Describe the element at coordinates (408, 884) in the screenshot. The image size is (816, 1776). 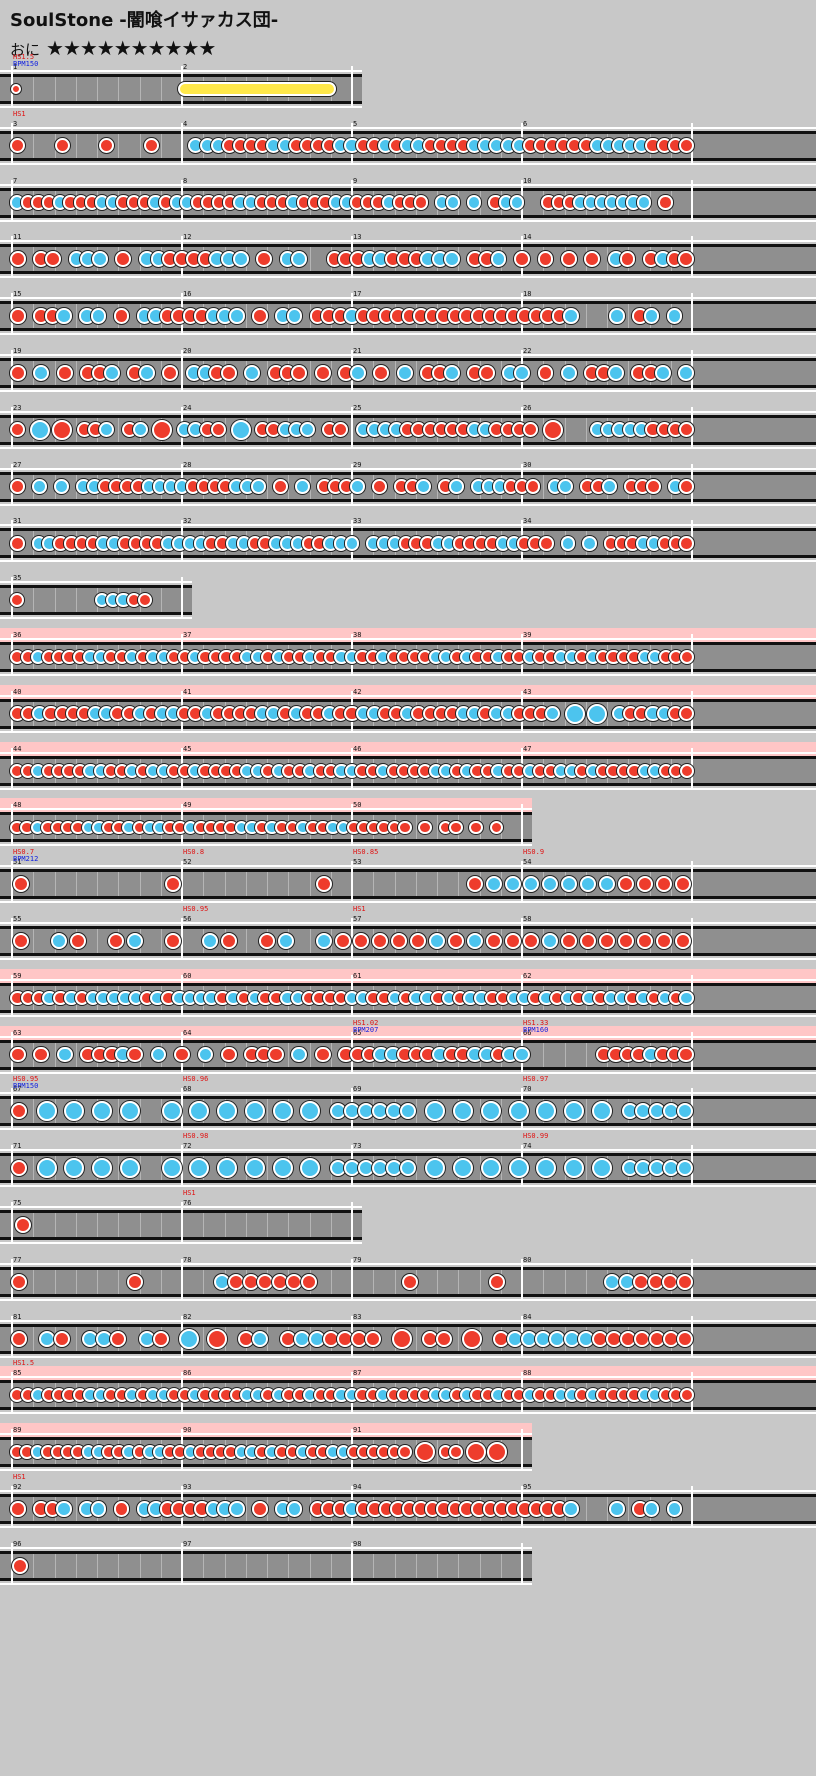
I see `note-lane` at that location.